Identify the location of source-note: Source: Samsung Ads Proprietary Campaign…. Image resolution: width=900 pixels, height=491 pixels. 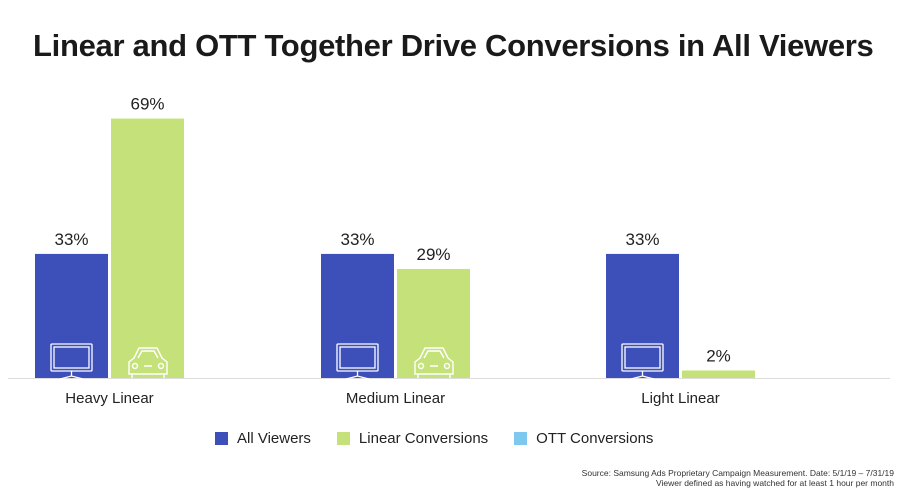
(738, 478).